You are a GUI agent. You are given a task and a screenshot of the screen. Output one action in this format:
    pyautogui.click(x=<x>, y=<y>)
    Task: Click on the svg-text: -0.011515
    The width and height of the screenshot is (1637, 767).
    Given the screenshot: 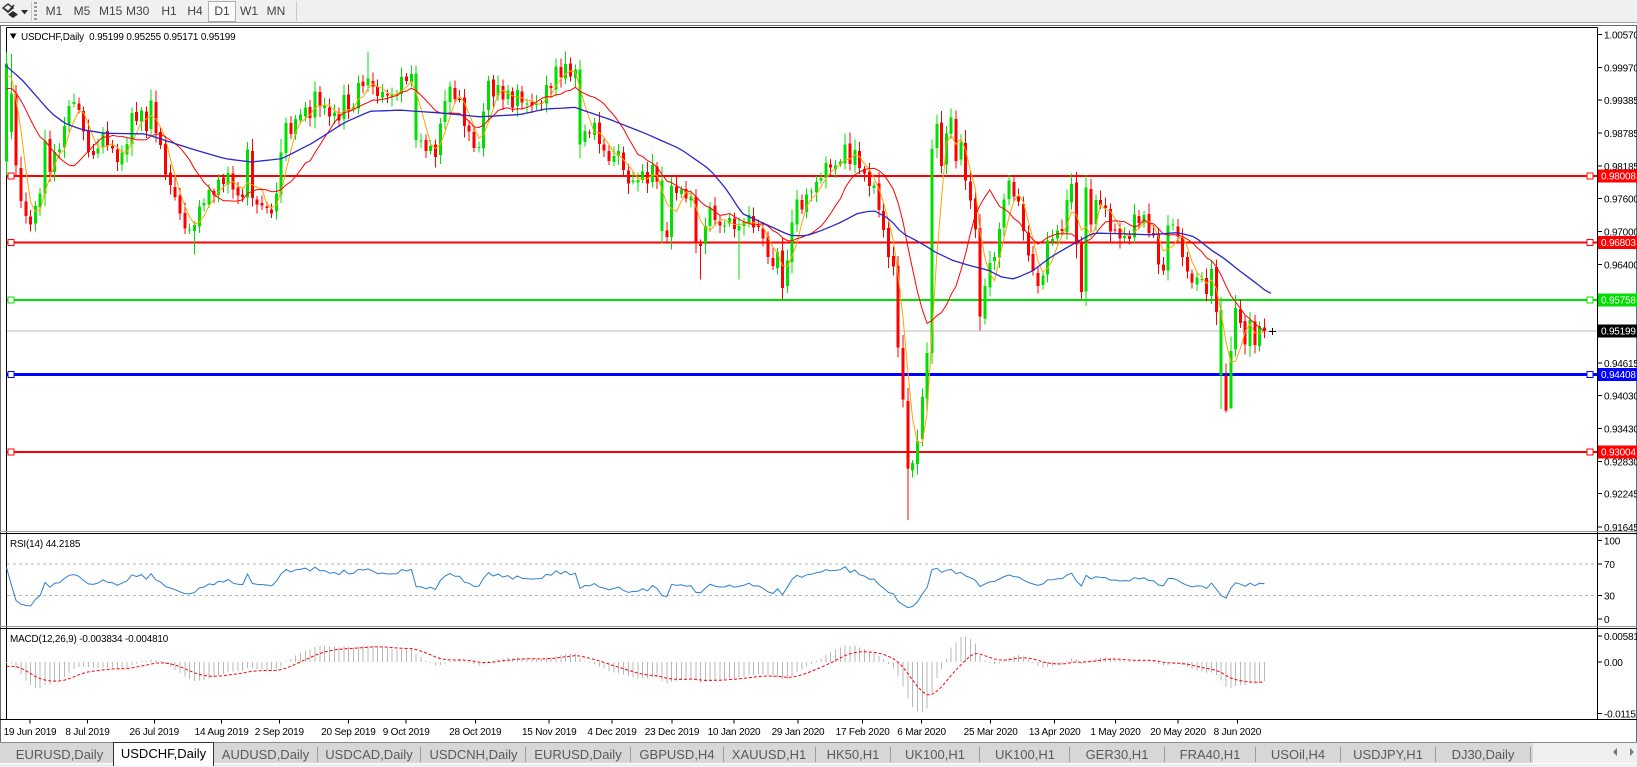 What is the action you would take?
    pyautogui.click(x=1620, y=714)
    